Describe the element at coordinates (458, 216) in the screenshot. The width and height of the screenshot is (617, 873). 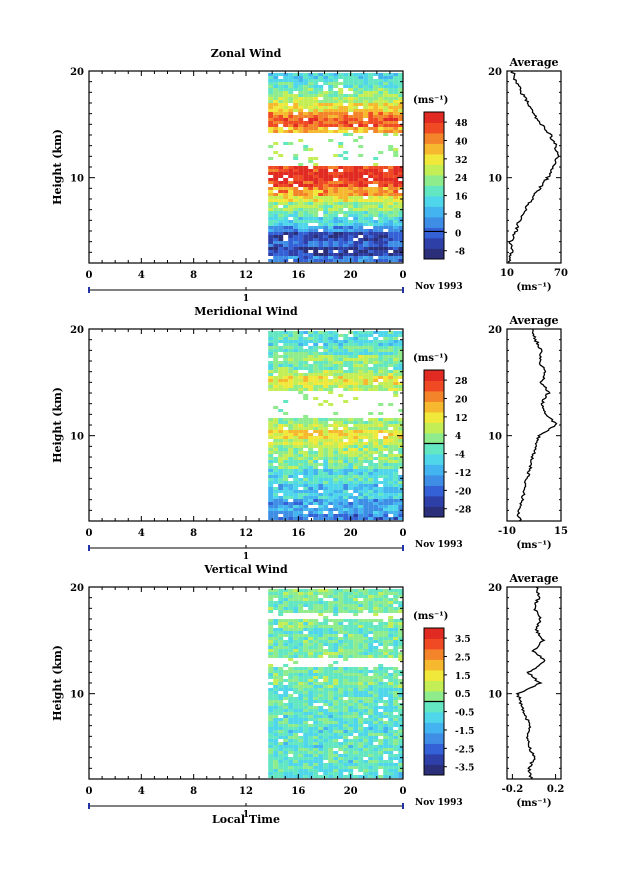
I see `colorbar-tick-label: 8` at that location.